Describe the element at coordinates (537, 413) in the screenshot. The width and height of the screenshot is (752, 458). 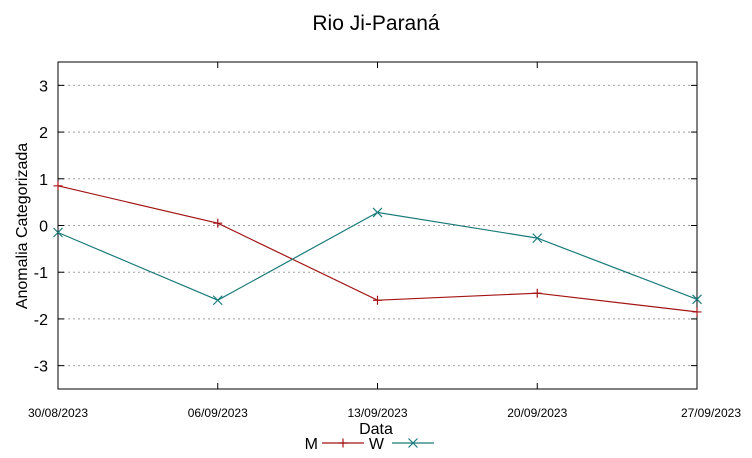
I see `x-tick-label: 20/09/2023` at that location.